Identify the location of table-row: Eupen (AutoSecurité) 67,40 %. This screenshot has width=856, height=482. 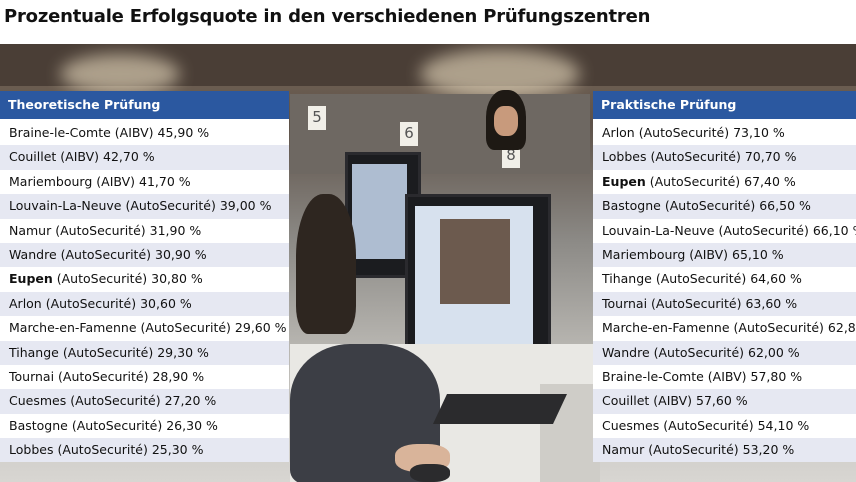
(724, 182).